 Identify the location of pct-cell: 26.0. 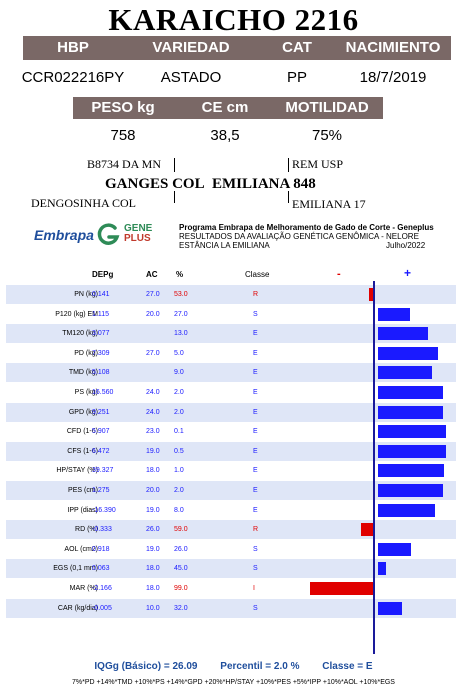
(181, 549).